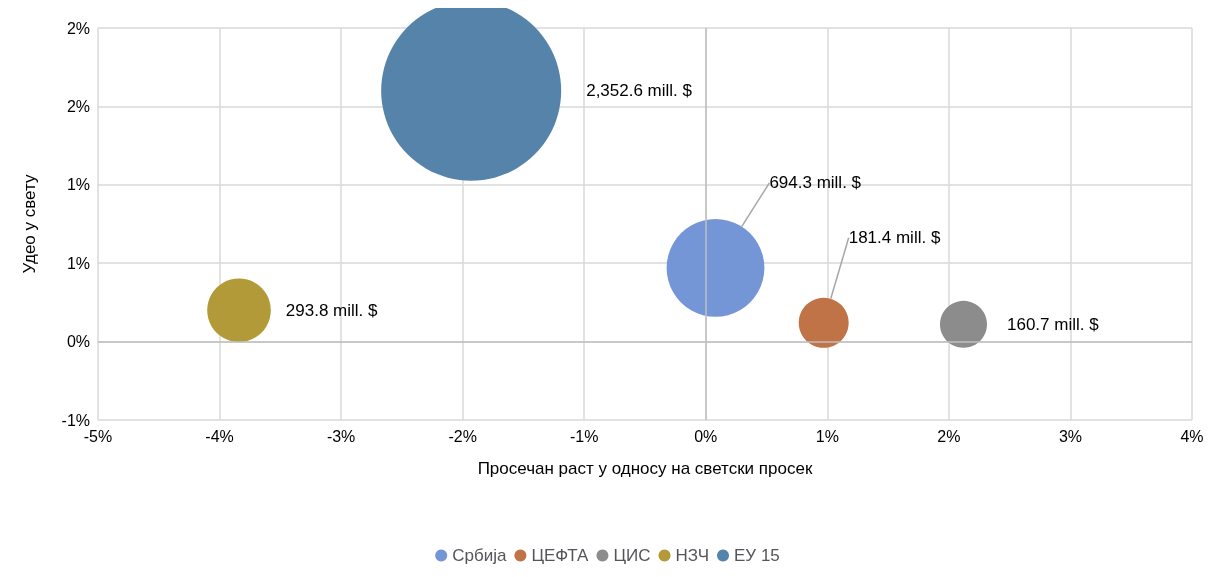 This screenshot has width=1215, height=577. What do you see at coordinates (479, 555) in the screenshot?
I see `legend-label: Србија` at bounding box center [479, 555].